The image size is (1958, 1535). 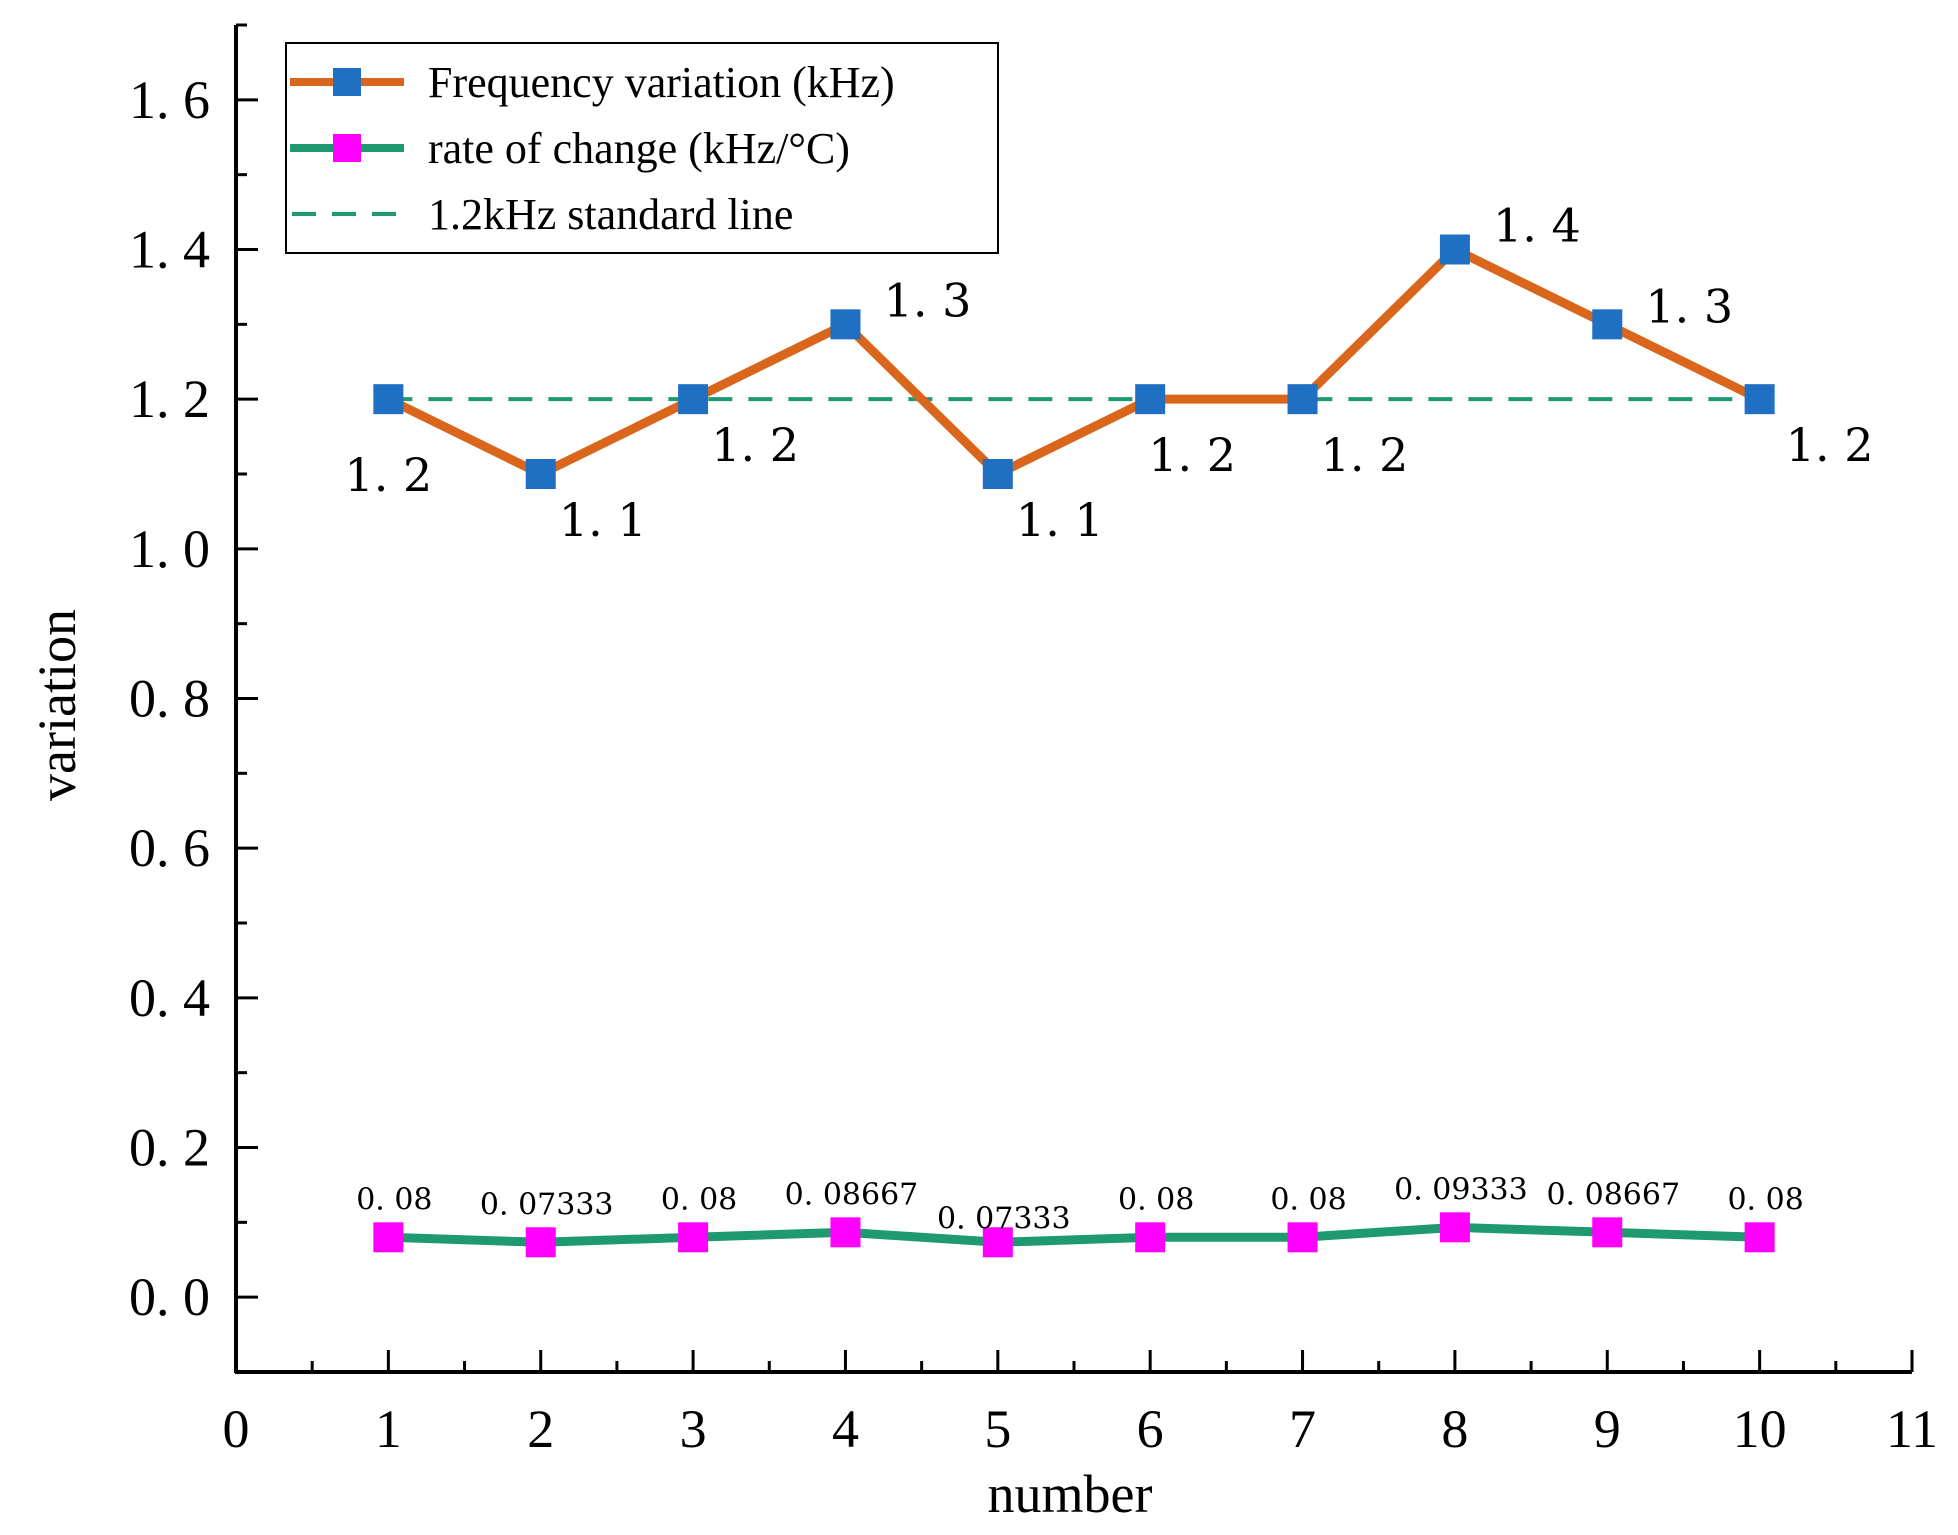 I want to click on y-tick-label: 0. 6, so click(x=169, y=848).